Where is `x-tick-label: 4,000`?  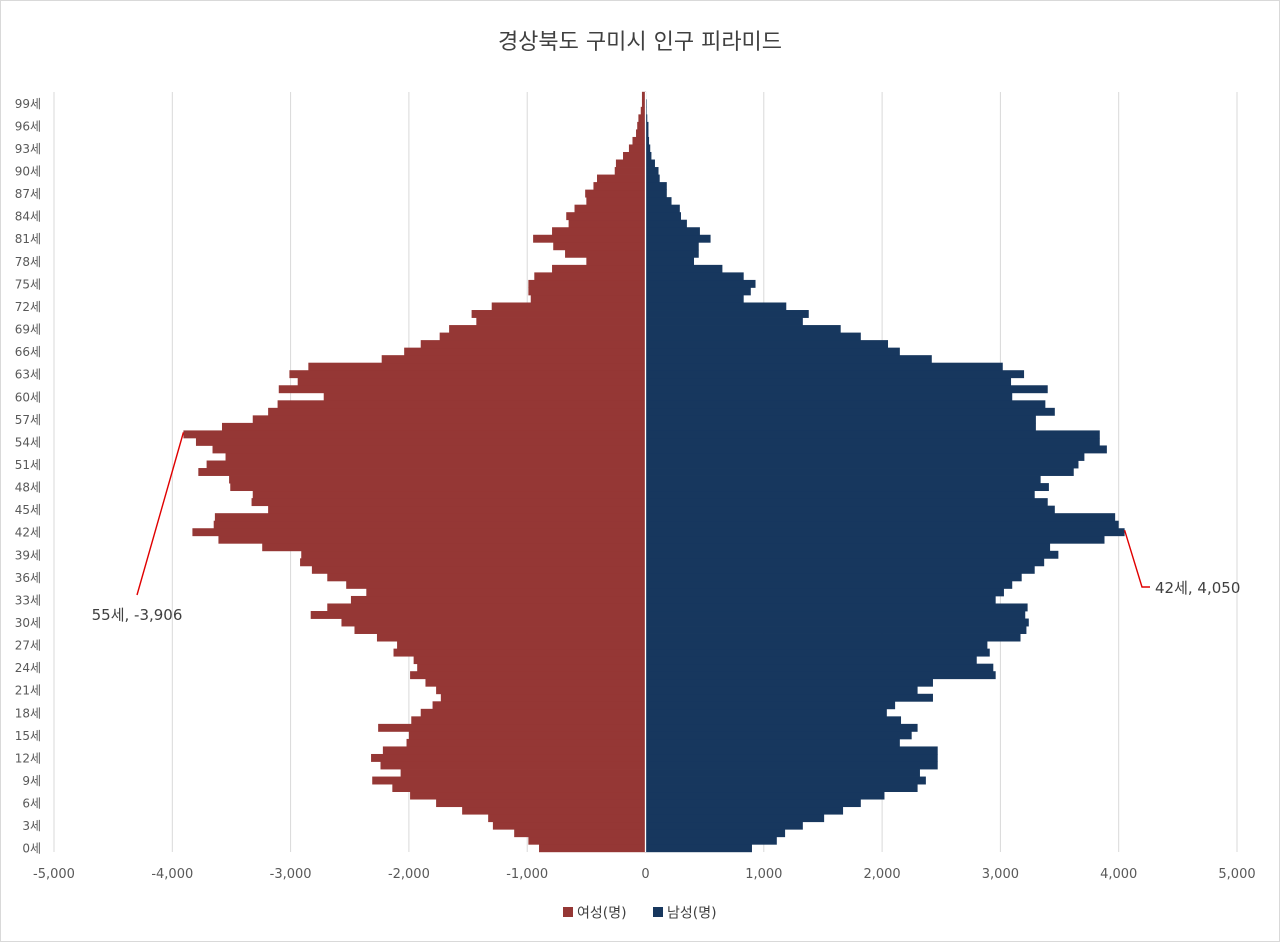
x-tick-label: 4,000 is located at coordinates (1118, 874).